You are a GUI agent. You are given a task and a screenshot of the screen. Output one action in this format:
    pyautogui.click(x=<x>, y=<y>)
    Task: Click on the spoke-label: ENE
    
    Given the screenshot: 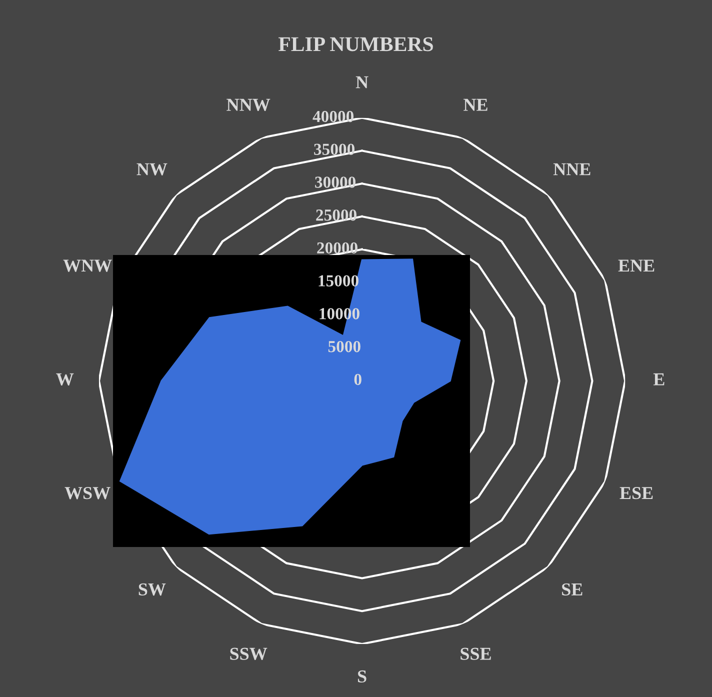 What is the action you would take?
    pyautogui.click(x=636, y=266)
    